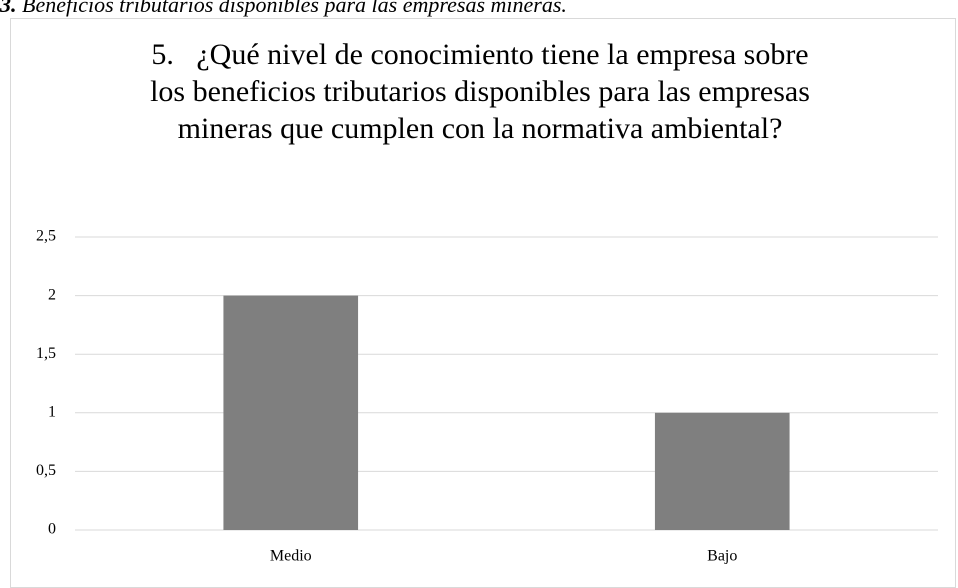 The height and width of the screenshot is (588, 958). What do you see at coordinates (8, 8) in the screenshot?
I see `caption-number: 3.` at bounding box center [8, 8].